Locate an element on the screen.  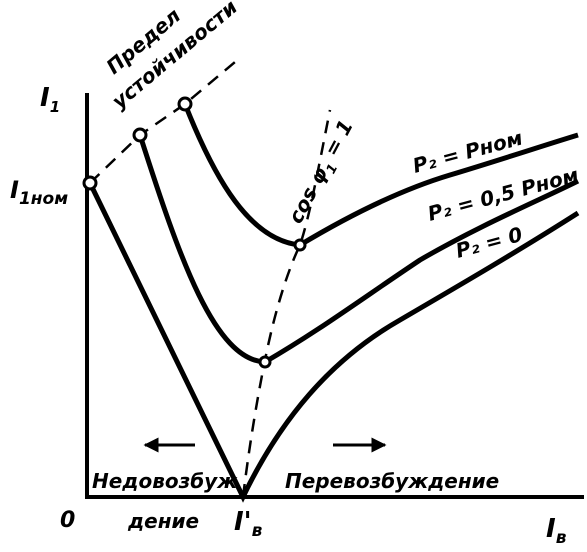
under-excitation-label-line2: дение is located at coordinates (163, 521).